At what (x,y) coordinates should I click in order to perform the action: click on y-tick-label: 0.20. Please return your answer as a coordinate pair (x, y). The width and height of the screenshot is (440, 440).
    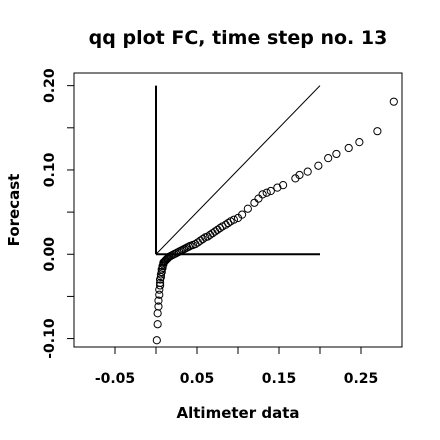
    Looking at the image, I should click on (50, 85).